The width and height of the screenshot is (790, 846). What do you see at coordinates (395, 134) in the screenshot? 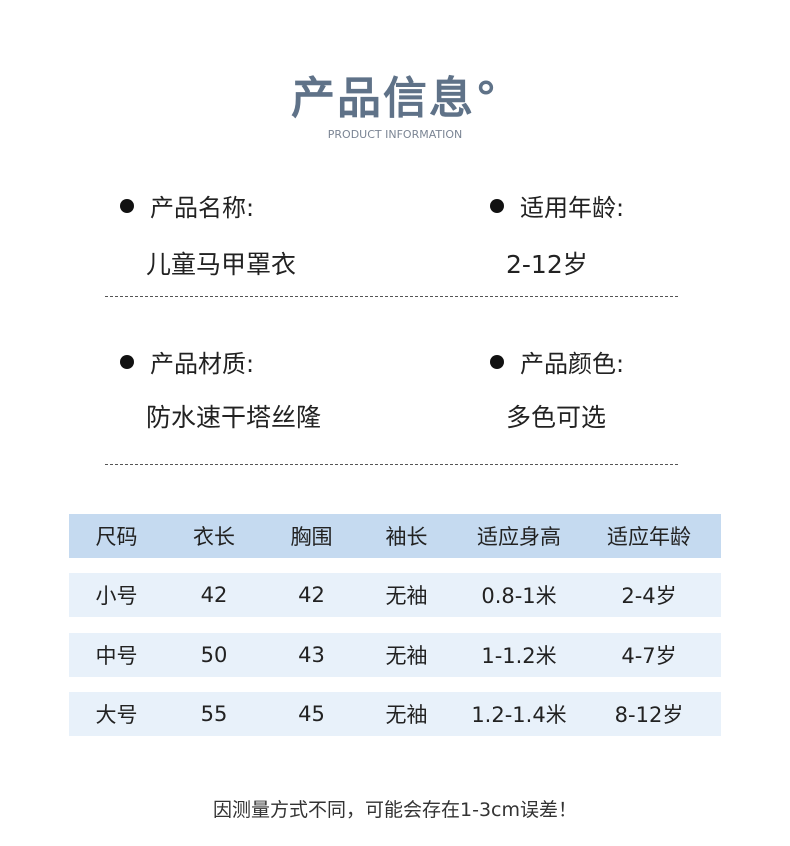
I see `page-subtitle: PRODUCT INFORMATION` at bounding box center [395, 134].